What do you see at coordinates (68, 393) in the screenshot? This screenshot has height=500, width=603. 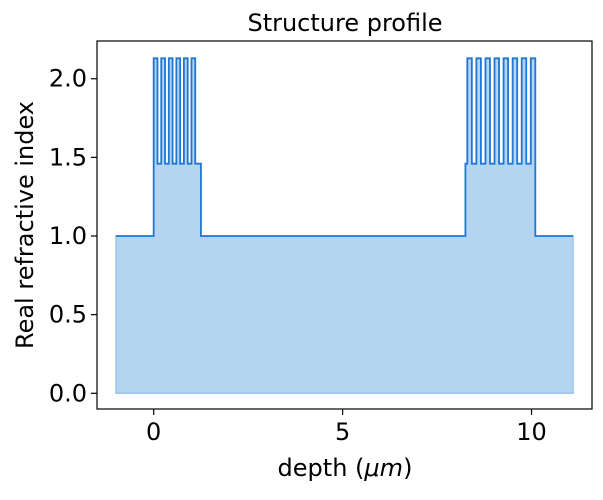 I see `y-tick-label: 0.0` at bounding box center [68, 393].